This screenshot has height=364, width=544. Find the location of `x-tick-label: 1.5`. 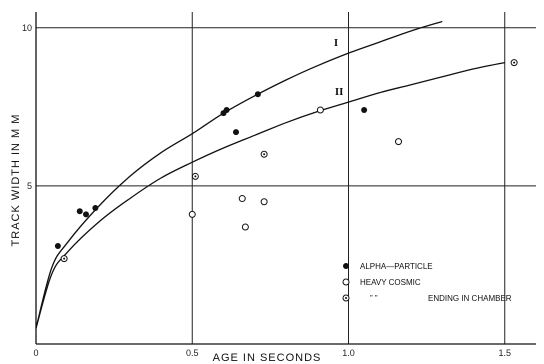

x-tick-label: 1.5 is located at coordinates (504, 353).